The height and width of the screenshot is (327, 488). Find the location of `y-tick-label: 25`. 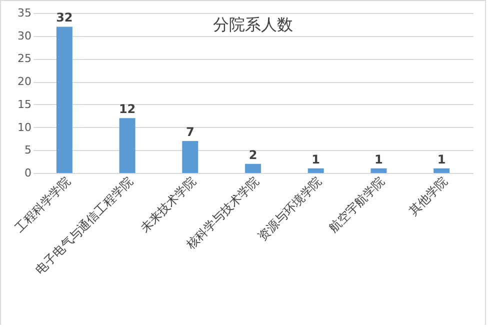

y-tick-label: 25 is located at coordinates (25, 59).